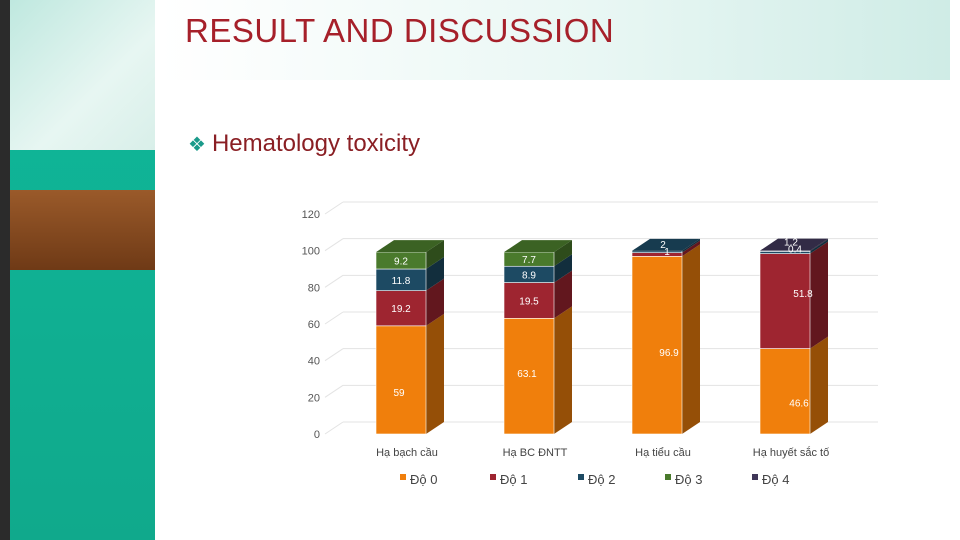 This screenshot has width=960, height=540. I want to click on left-dark-strip, so click(5, 270).